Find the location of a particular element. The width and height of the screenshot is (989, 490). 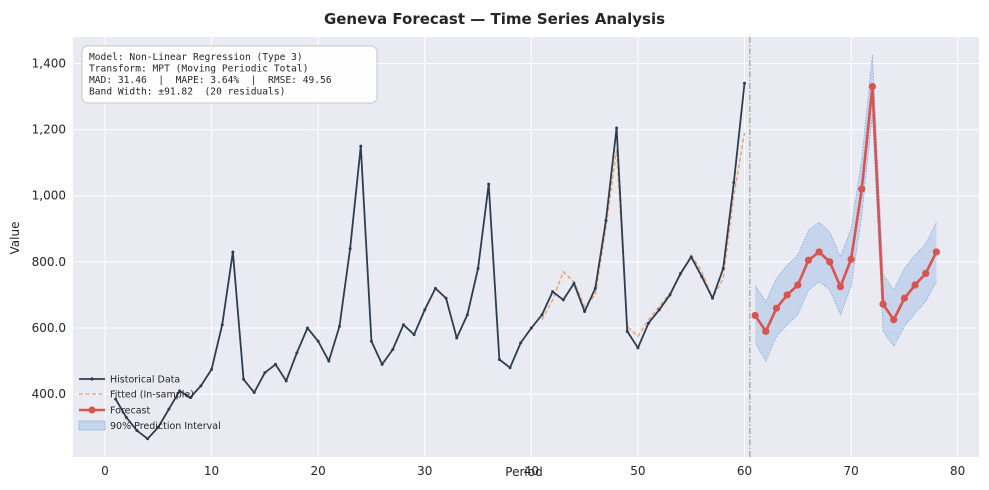

info-bandwidth: Band Width: ±91.82 (20 residuals) is located at coordinates (187, 92).